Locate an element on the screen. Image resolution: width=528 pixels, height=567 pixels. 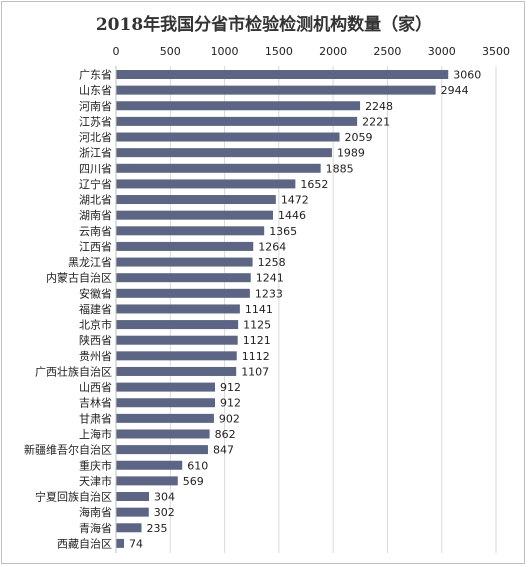
data-label: 1107 is located at coordinates (255, 371).